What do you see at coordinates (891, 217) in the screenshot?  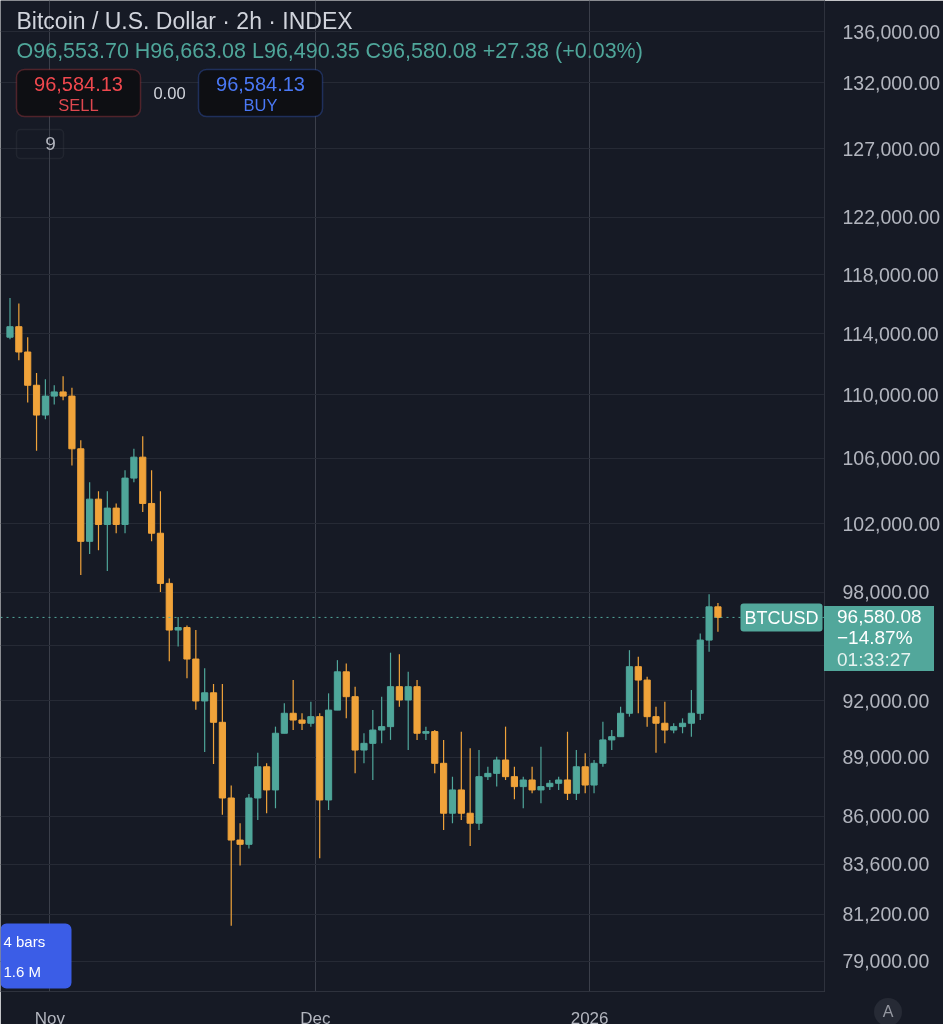 I see `y-tick-label: 122,000.00` at bounding box center [891, 217].